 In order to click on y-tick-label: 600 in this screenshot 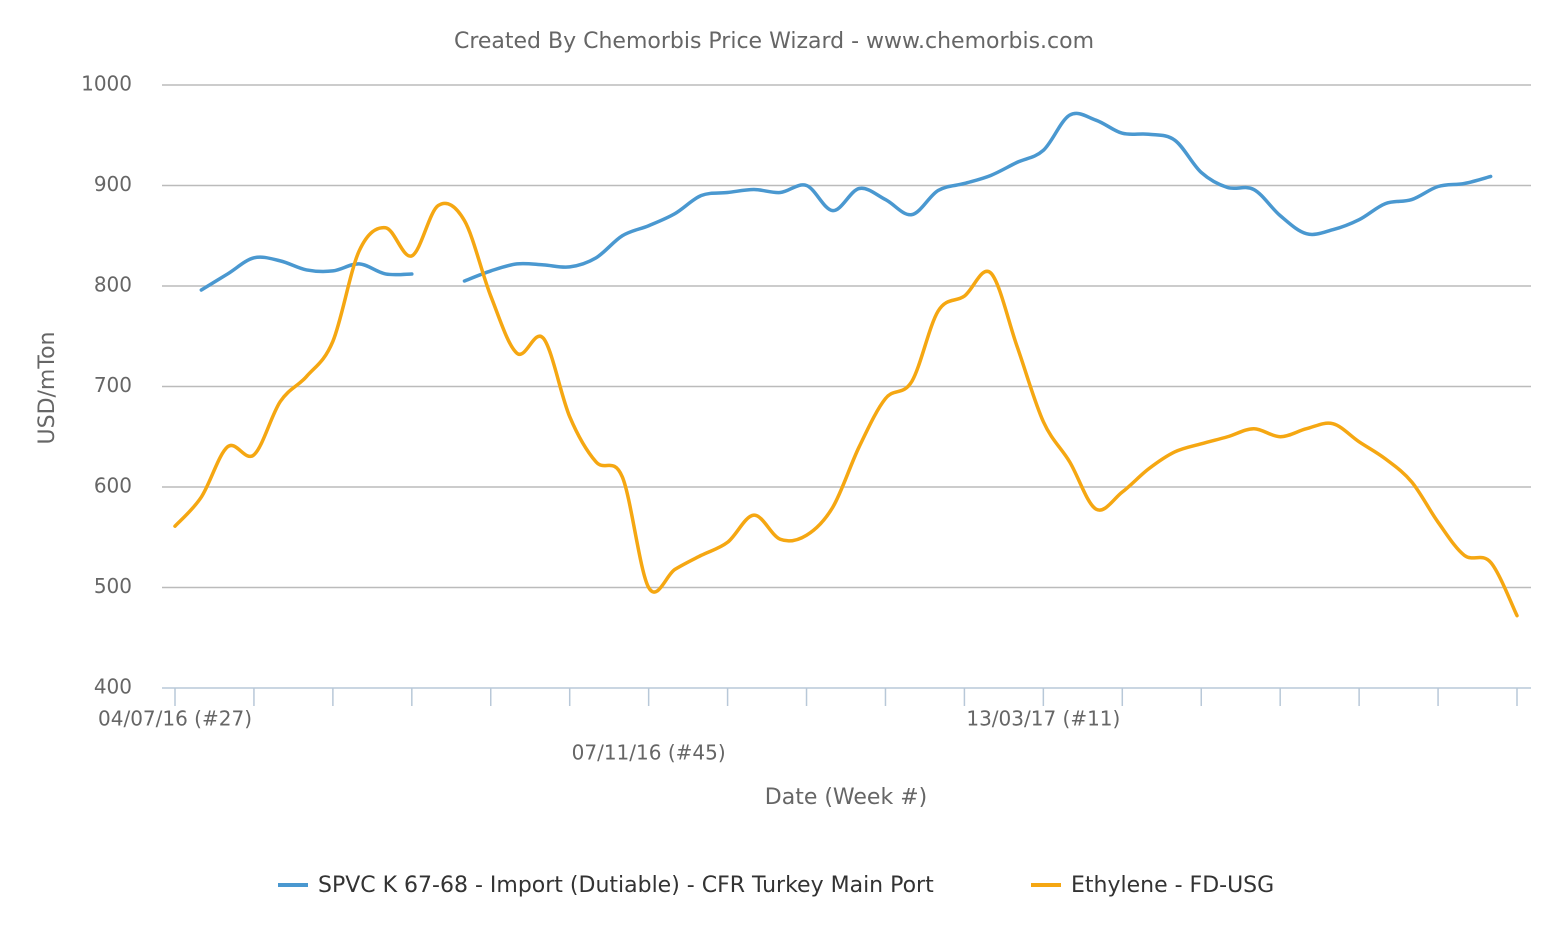, I will do `click(113, 486)`.